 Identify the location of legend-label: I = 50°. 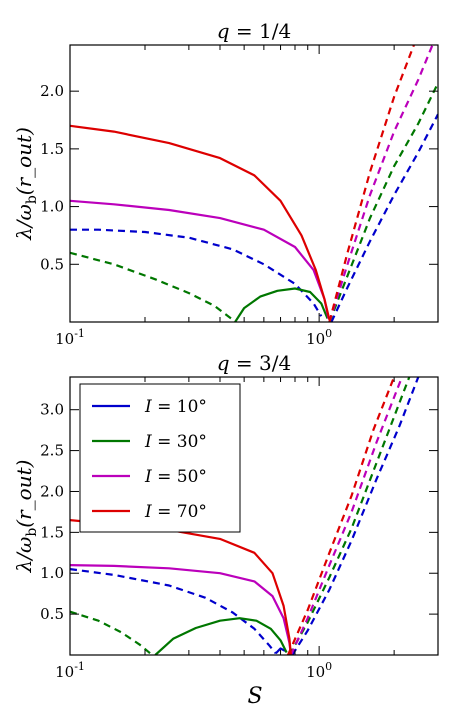
(175, 477).